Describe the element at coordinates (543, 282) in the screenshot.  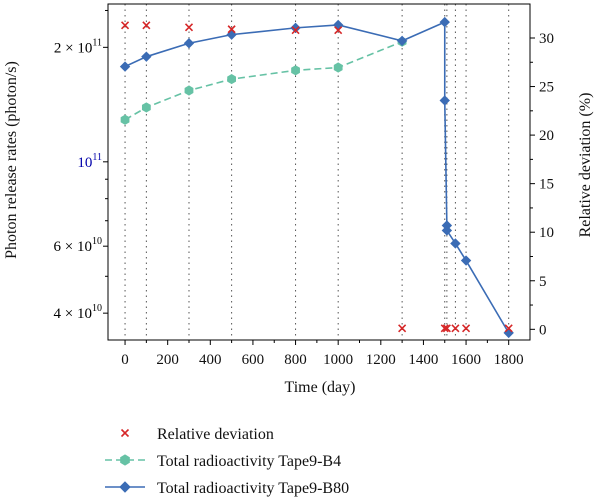
I see `y-right-tick-label: 5` at that location.